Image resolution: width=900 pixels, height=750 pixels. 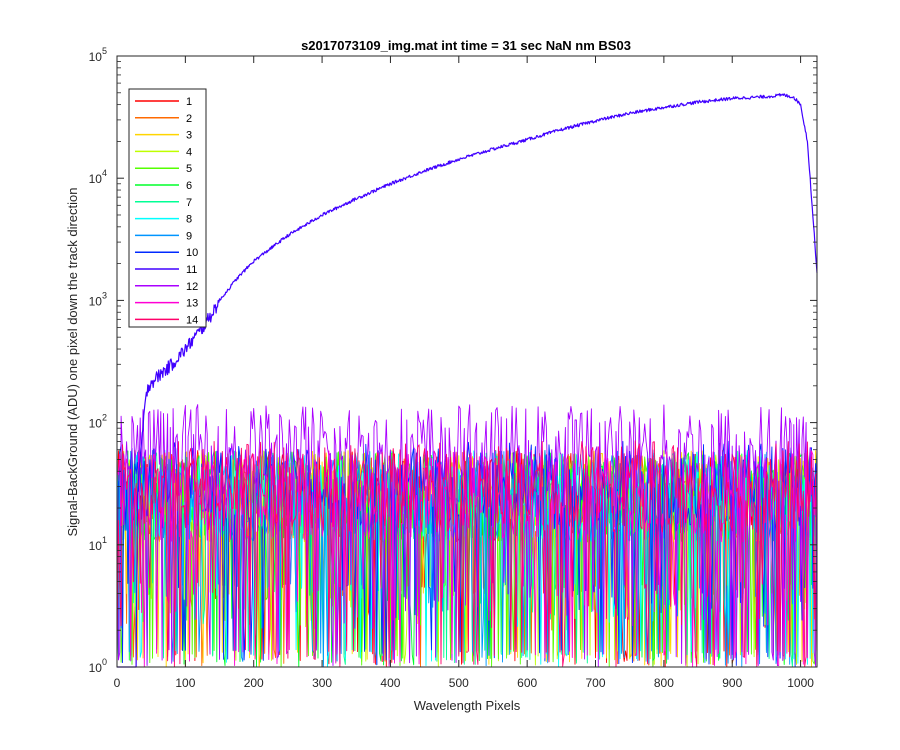 What do you see at coordinates (189, 119) in the screenshot?
I see `legend-label-2: 2` at bounding box center [189, 119].